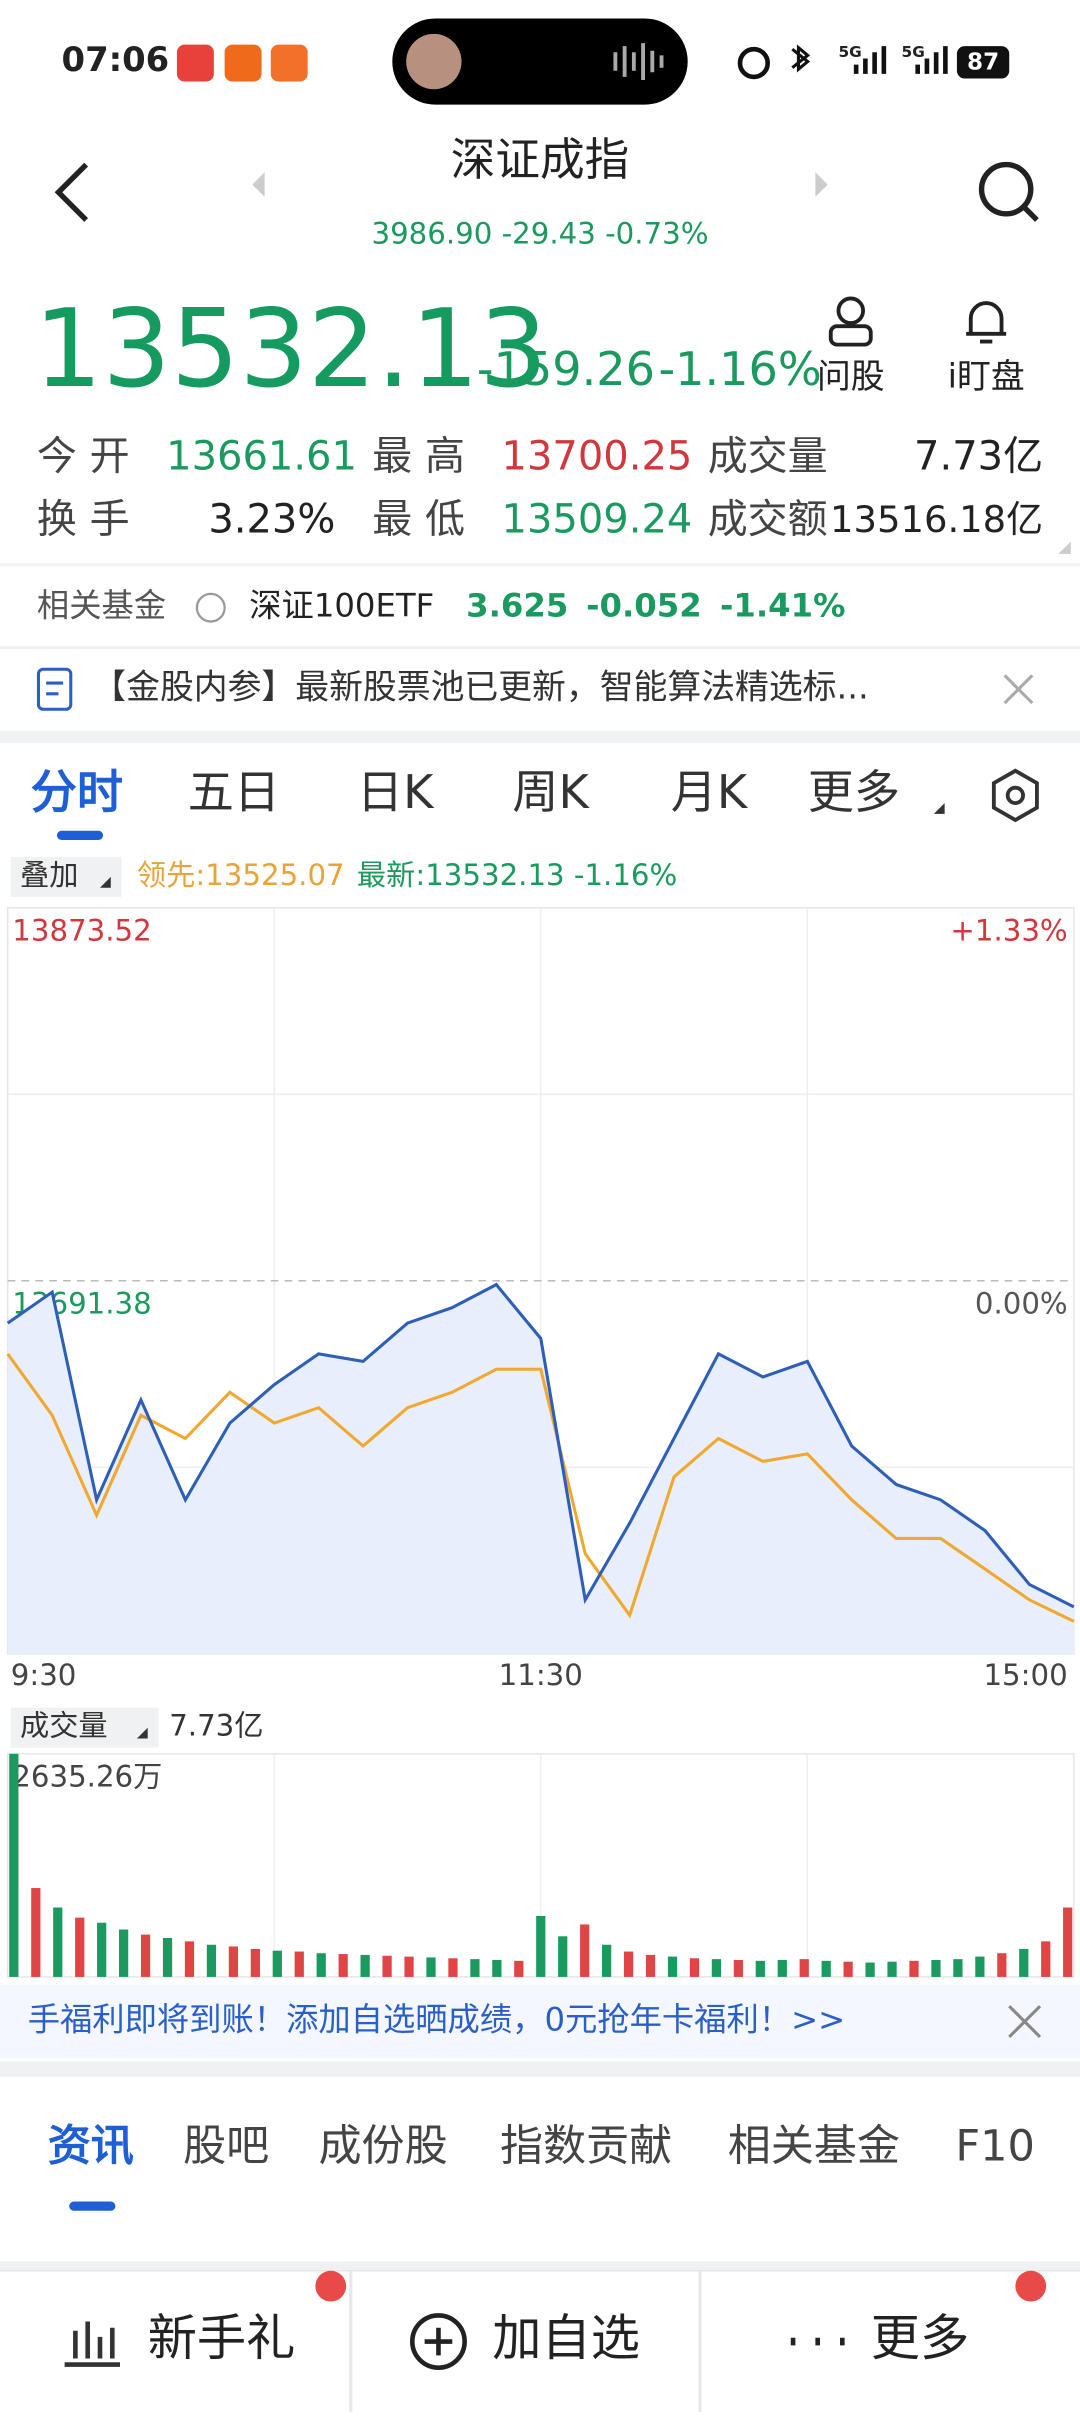  What do you see at coordinates (854, 792) in the screenshot?
I see `chart-tab: 更多` at bounding box center [854, 792].